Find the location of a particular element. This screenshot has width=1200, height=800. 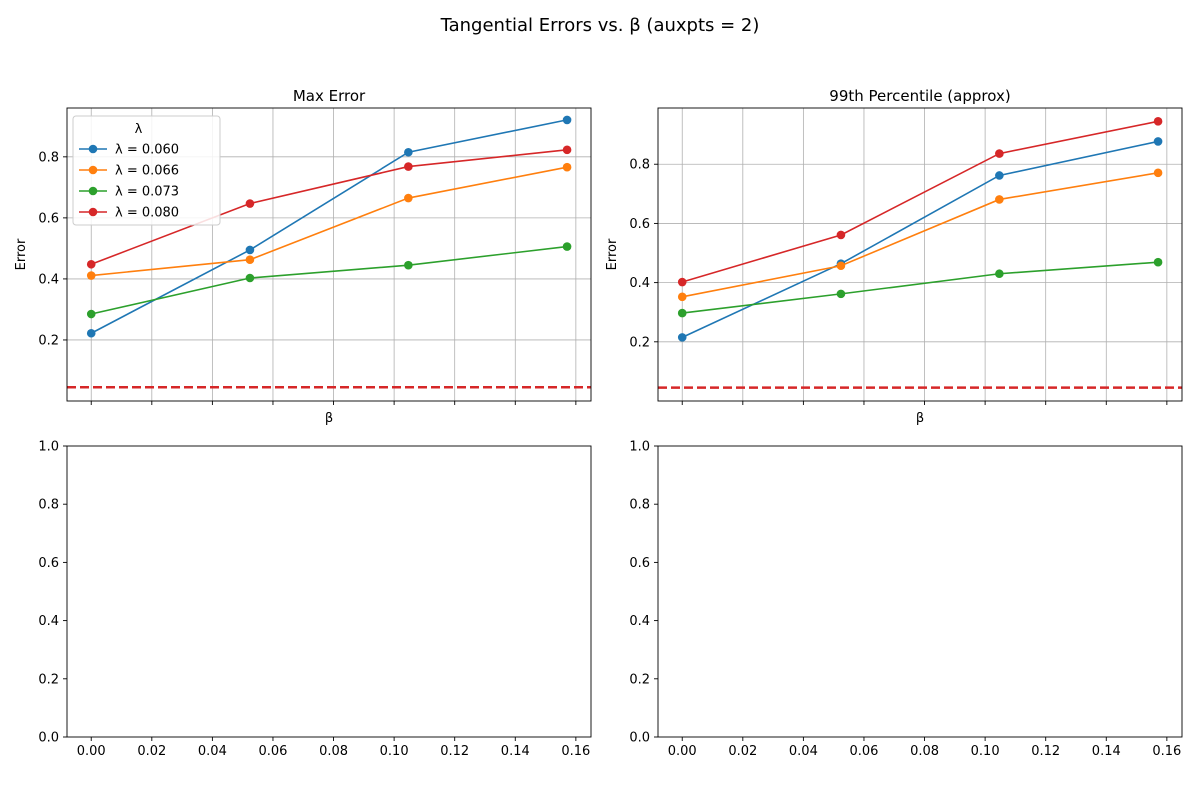

legend-box is located at coordinates (146, 170).